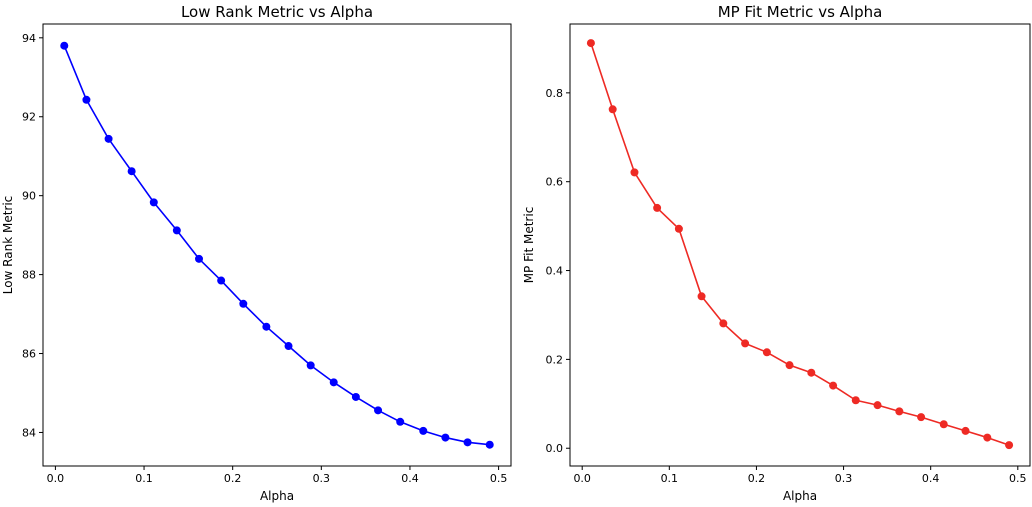 This screenshot has height=507, width=1032. Describe the element at coordinates (29, 275) in the screenshot. I see `low-rank-y-tick-label: 88` at that location.